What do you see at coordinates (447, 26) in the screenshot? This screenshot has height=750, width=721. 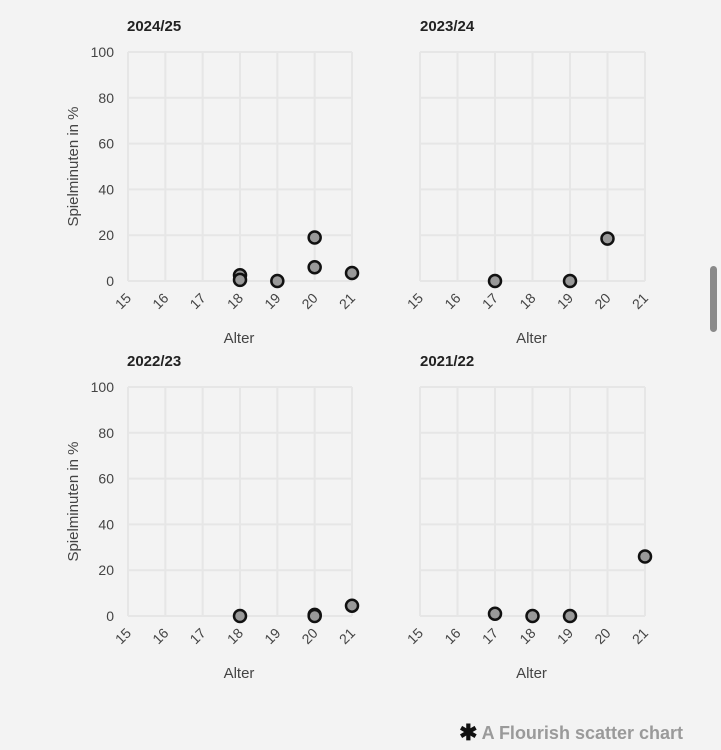 I see `panel-title: 2023/24` at bounding box center [447, 26].